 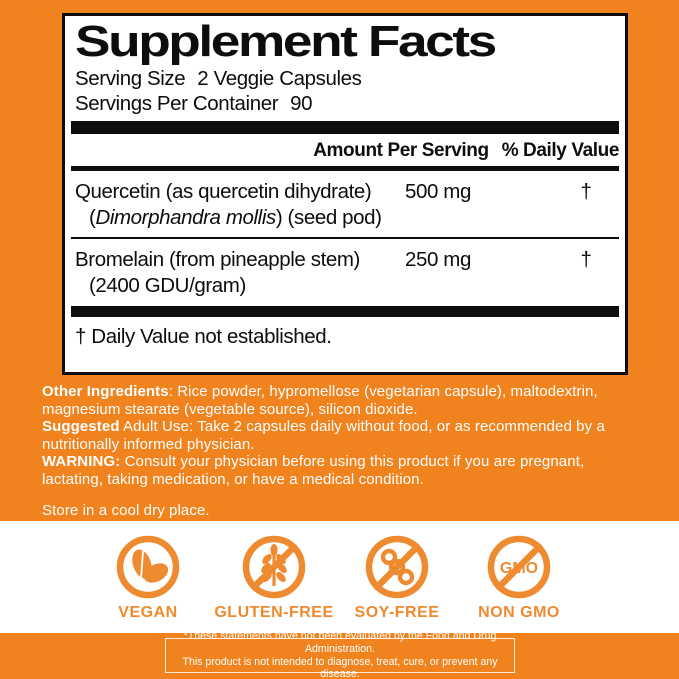 I want to click on nutrient-subline-quercetin: (Dimorphandra mollis) (seed pod), so click(x=345, y=218).